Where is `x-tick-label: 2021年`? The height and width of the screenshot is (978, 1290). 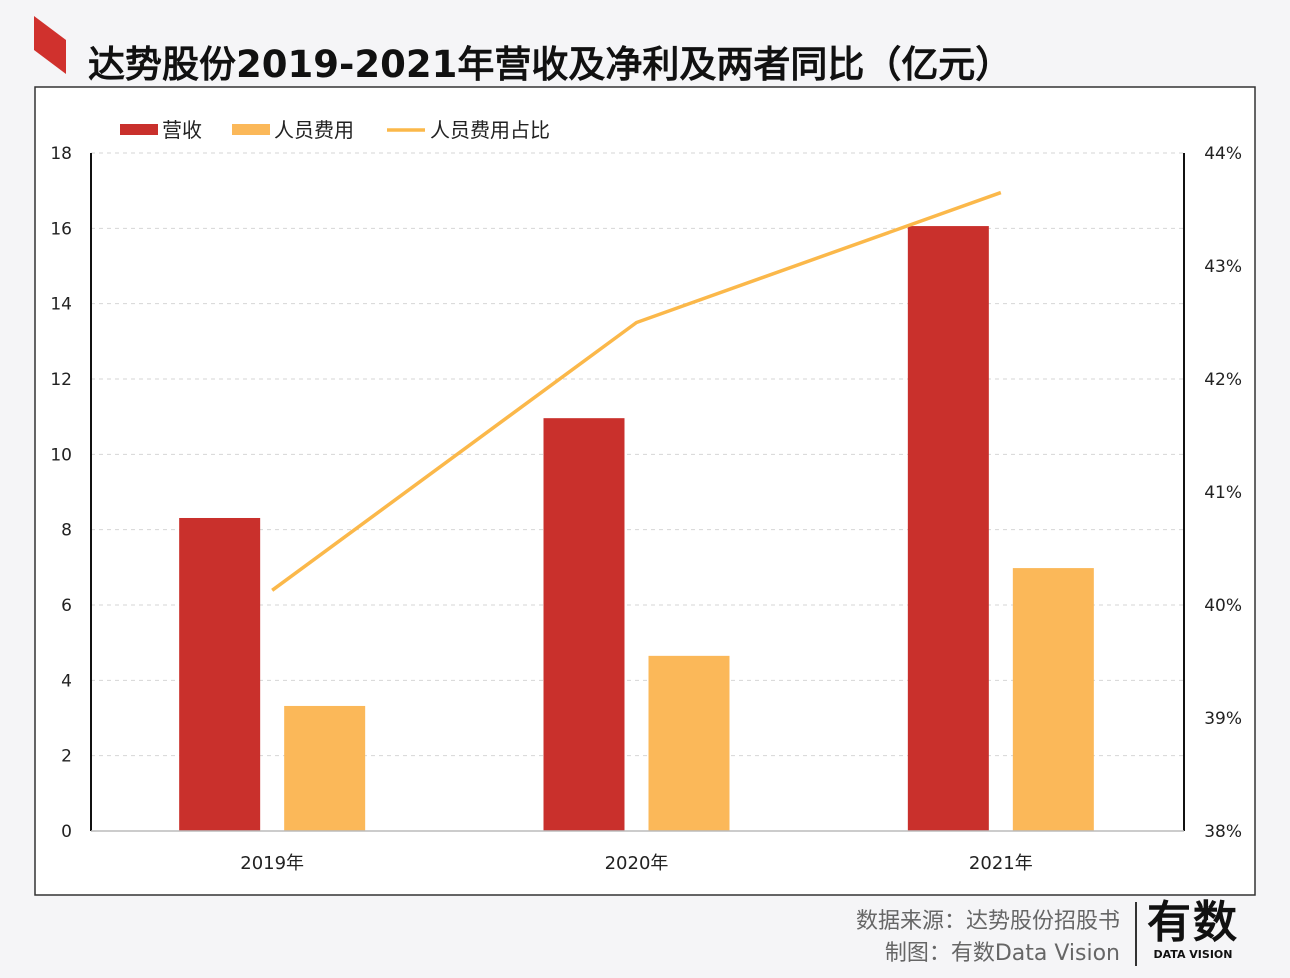
x-tick-label: 2021年 is located at coordinates (1001, 863).